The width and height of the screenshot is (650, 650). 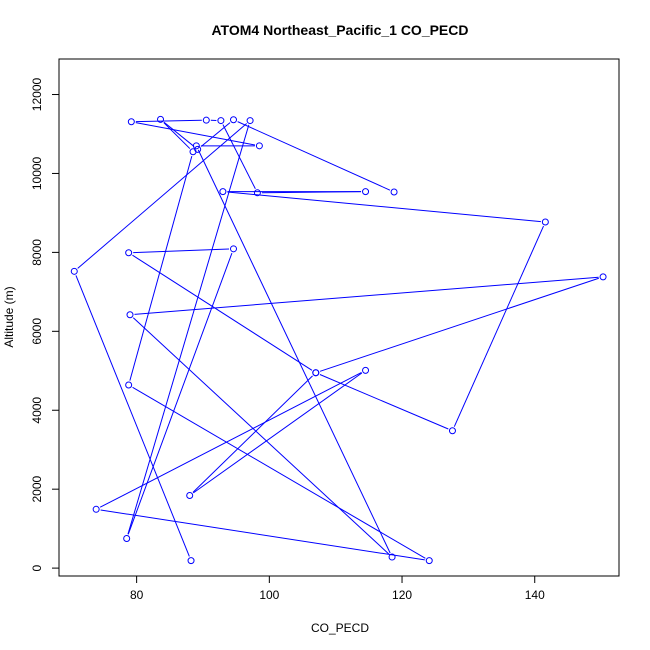 What do you see at coordinates (269, 595) in the screenshot?
I see `x-tick-label: 100` at bounding box center [269, 595].